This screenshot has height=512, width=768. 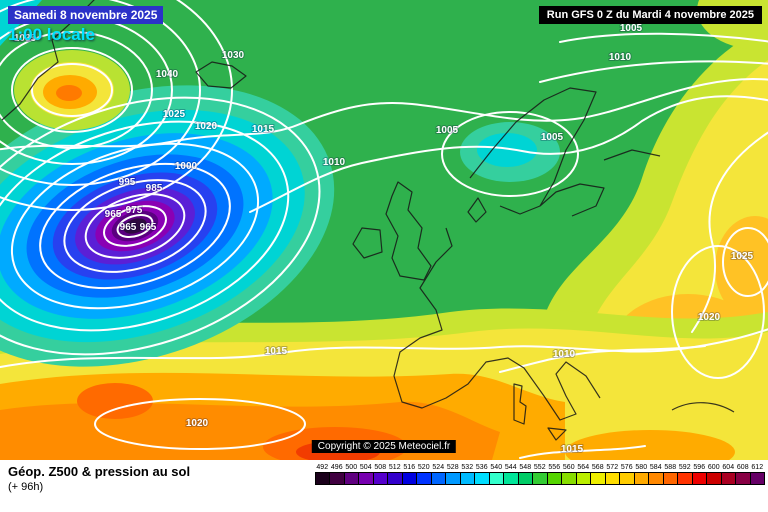 What do you see at coordinates (134, 210) in the screenshot?
I see `isobar-label: 975` at bounding box center [134, 210].